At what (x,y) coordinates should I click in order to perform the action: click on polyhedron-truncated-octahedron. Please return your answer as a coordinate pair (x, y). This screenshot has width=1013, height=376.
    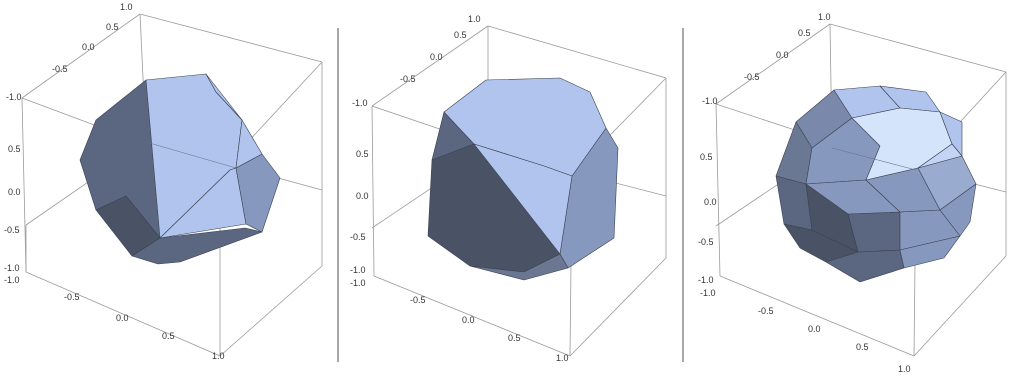
    Looking at the image, I should click on (180, 169).